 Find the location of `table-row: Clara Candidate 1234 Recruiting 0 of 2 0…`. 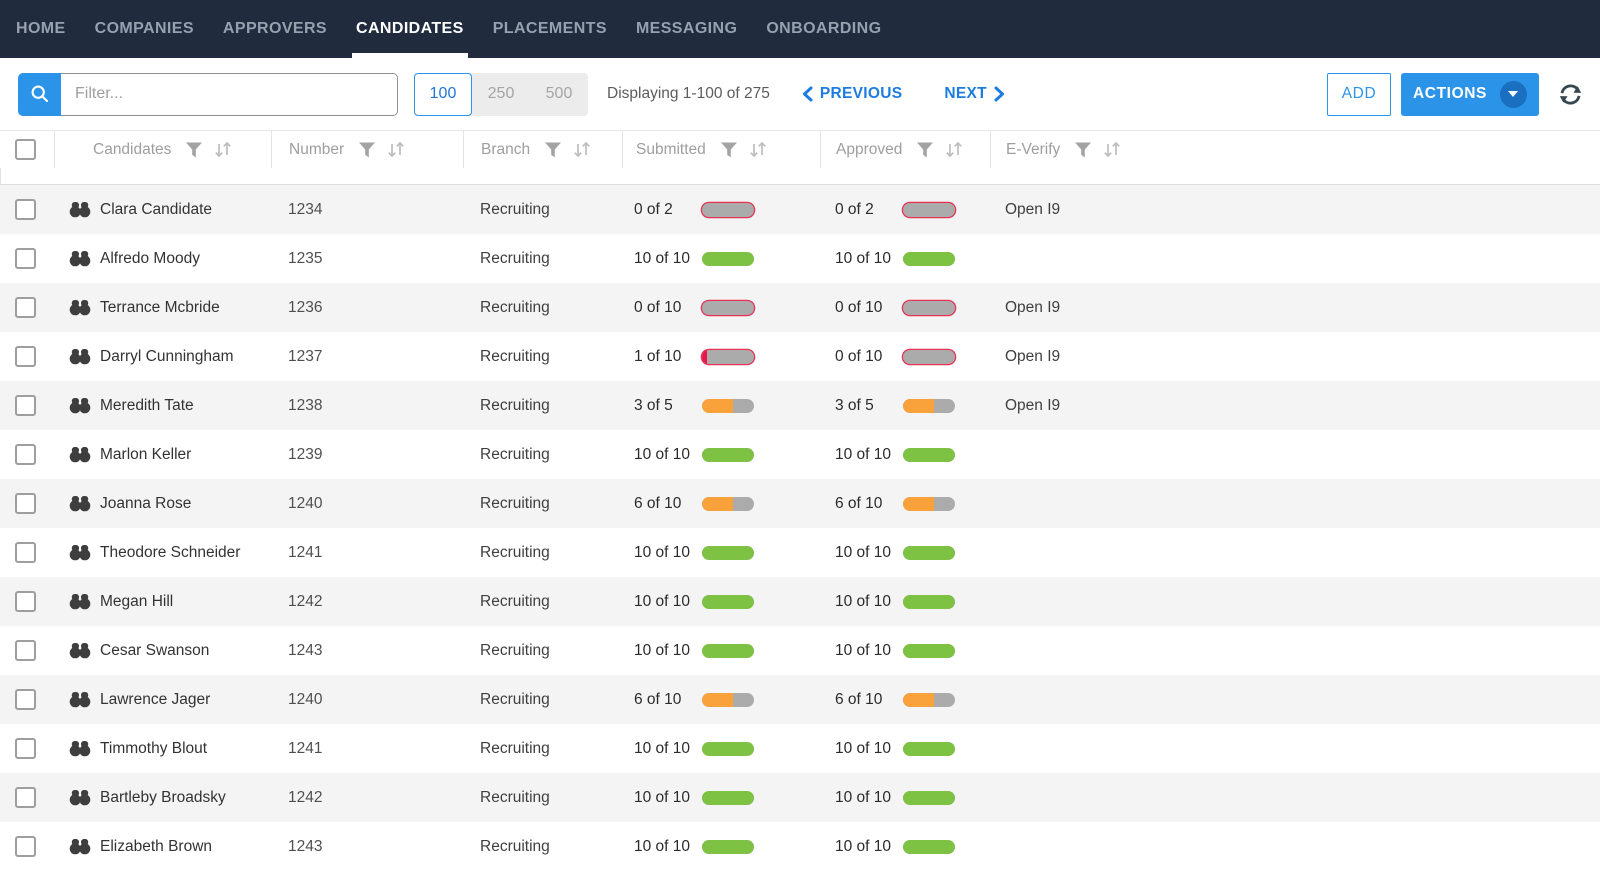

table-row: Clara Candidate 1234 Recruiting 0 of 2 0… is located at coordinates (800, 209).